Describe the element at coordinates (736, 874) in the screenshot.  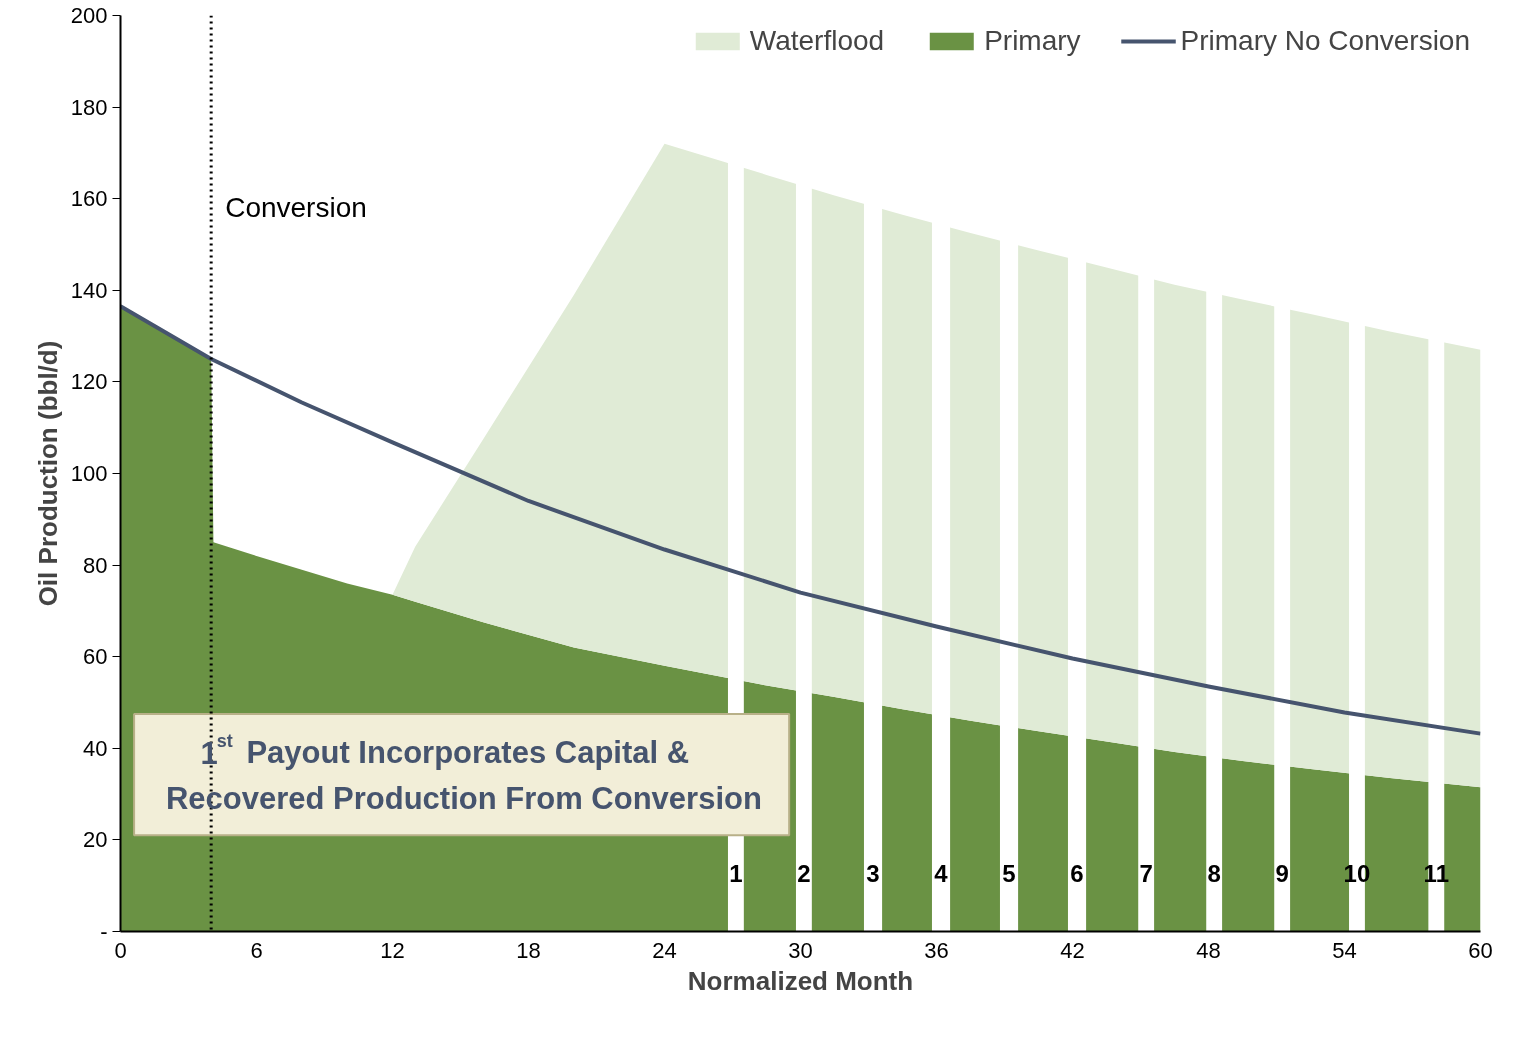
I see `band-label: 1` at that location.